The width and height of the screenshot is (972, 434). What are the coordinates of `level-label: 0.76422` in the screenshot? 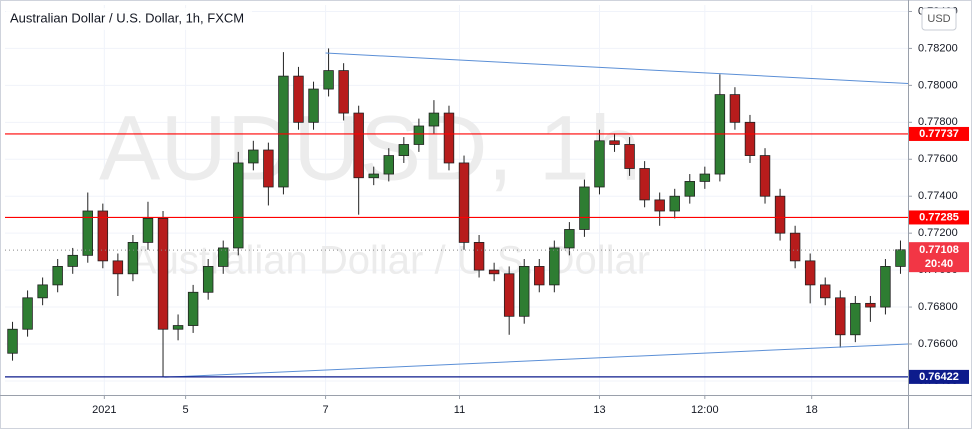 It's located at (939, 377).